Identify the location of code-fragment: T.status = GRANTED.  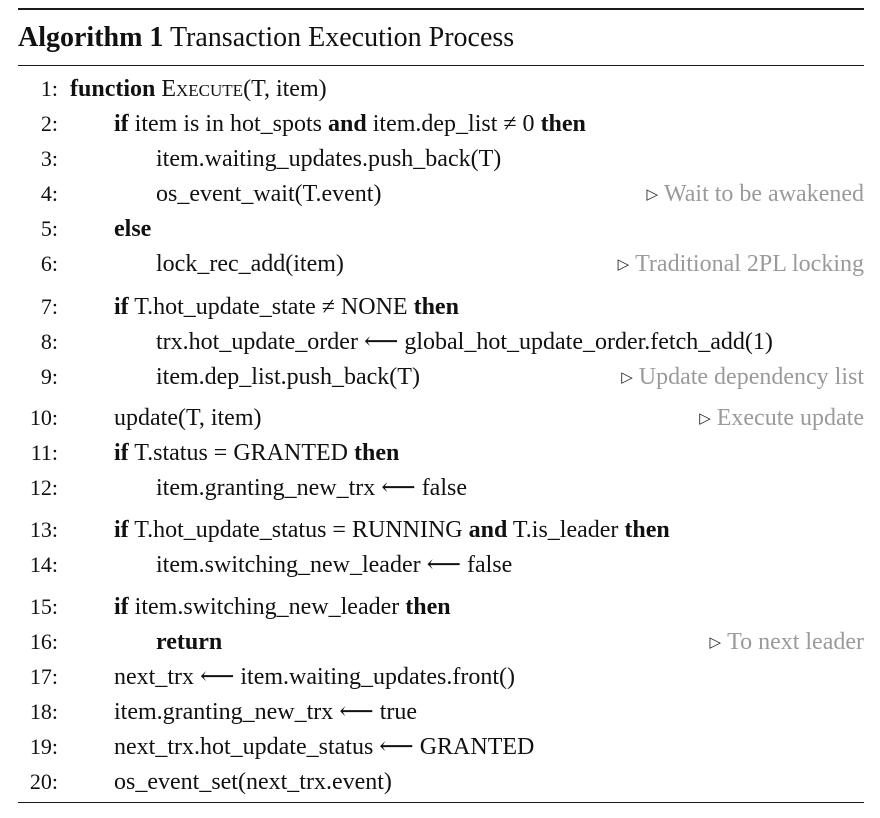
(241, 453).